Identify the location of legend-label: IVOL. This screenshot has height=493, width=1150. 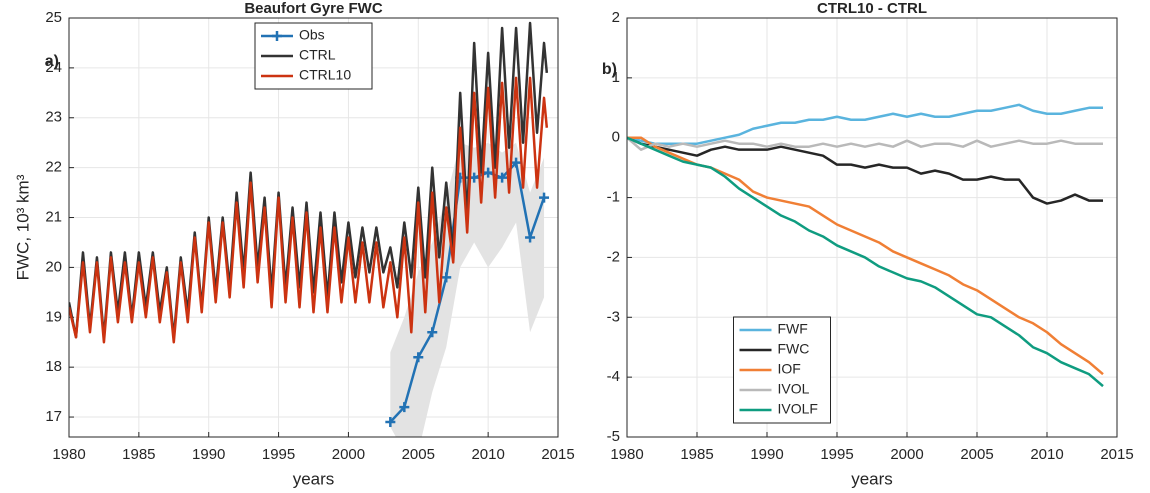
(794, 389).